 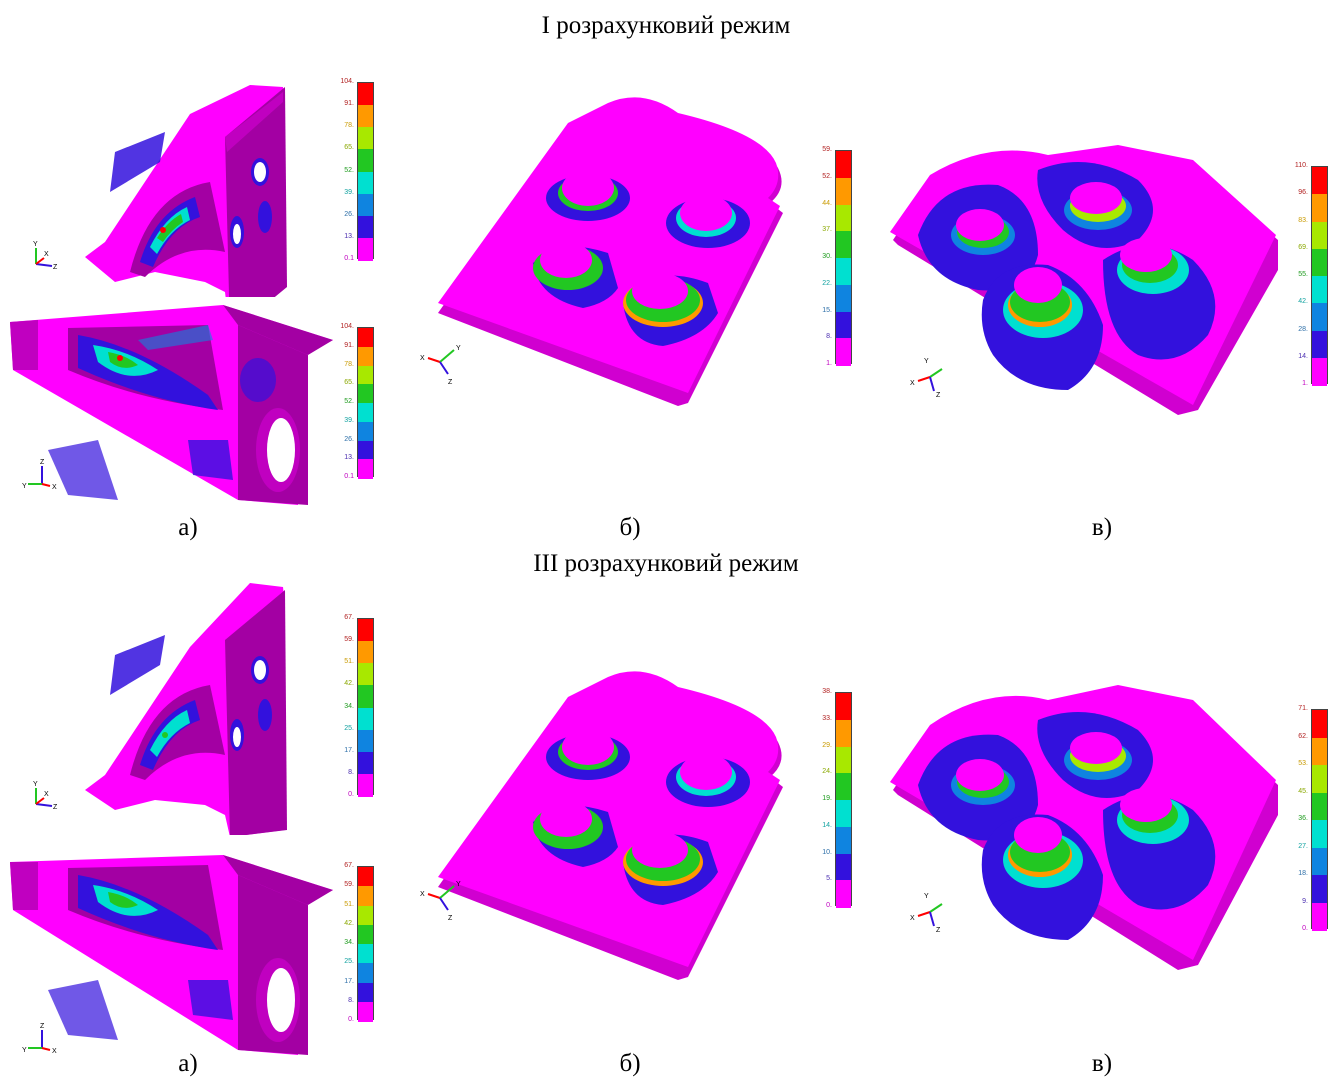 What do you see at coordinates (175, 705) in the screenshot?
I see `bracket-side-view` at bounding box center [175, 705].